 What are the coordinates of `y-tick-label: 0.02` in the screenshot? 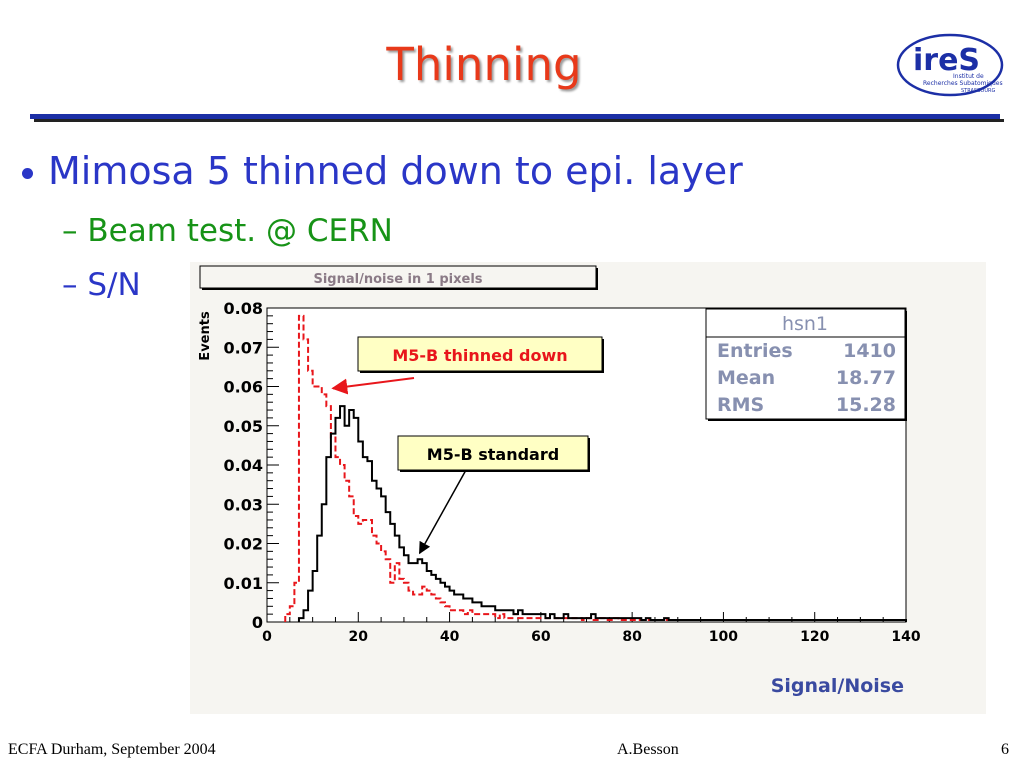 It's located at (243, 544).